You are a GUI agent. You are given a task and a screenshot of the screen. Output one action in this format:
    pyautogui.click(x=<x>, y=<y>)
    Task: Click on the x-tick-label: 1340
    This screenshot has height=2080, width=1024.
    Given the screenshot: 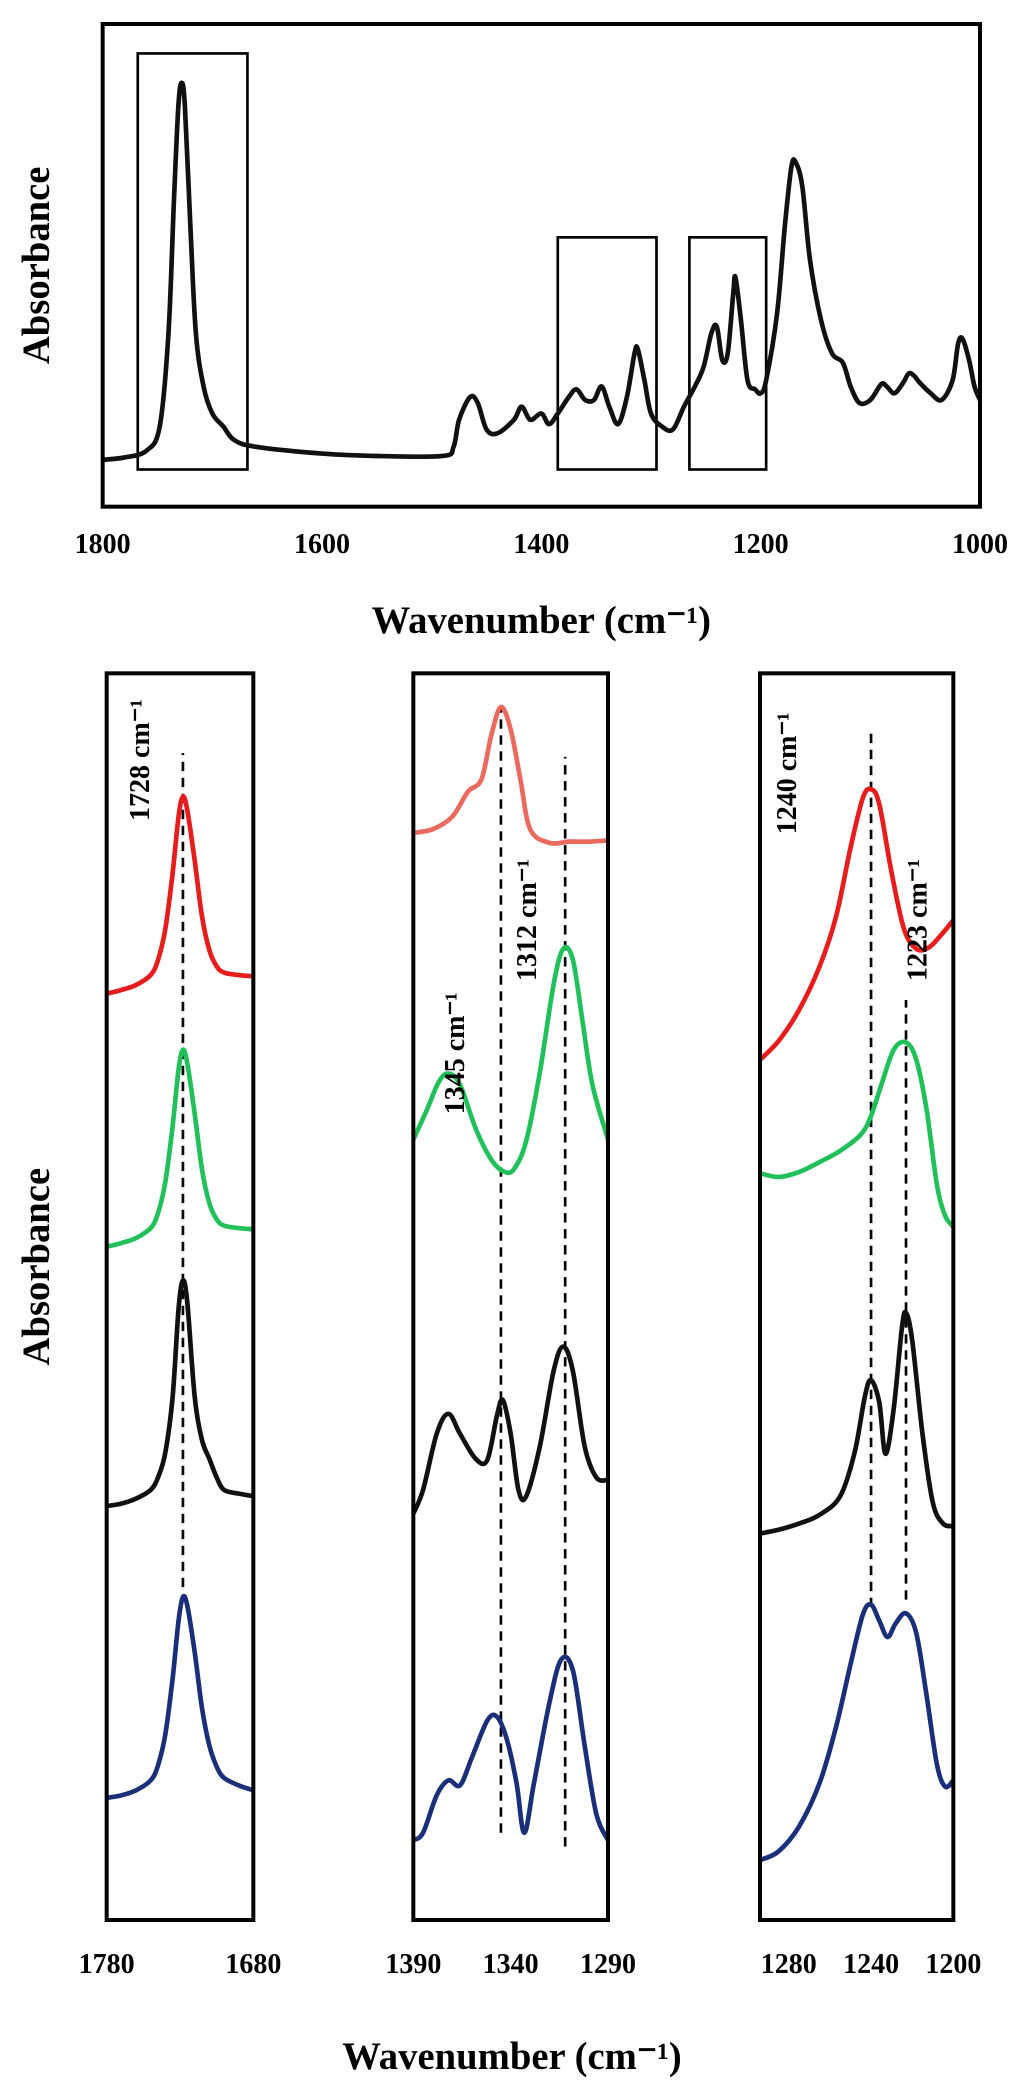 What is the action you would take?
    pyautogui.click(x=511, y=1964)
    